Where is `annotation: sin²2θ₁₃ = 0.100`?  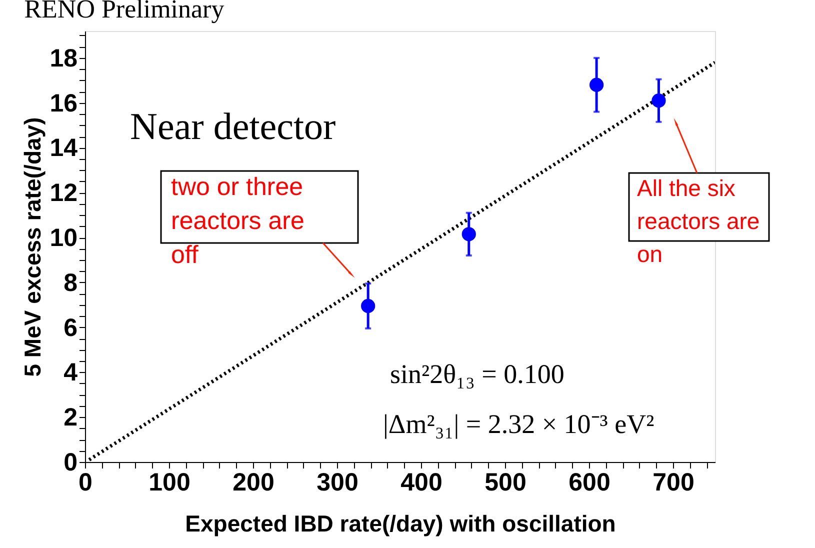
annotation: sin²2θ₁₃ = 0.100 is located at coordinates (477, 374).